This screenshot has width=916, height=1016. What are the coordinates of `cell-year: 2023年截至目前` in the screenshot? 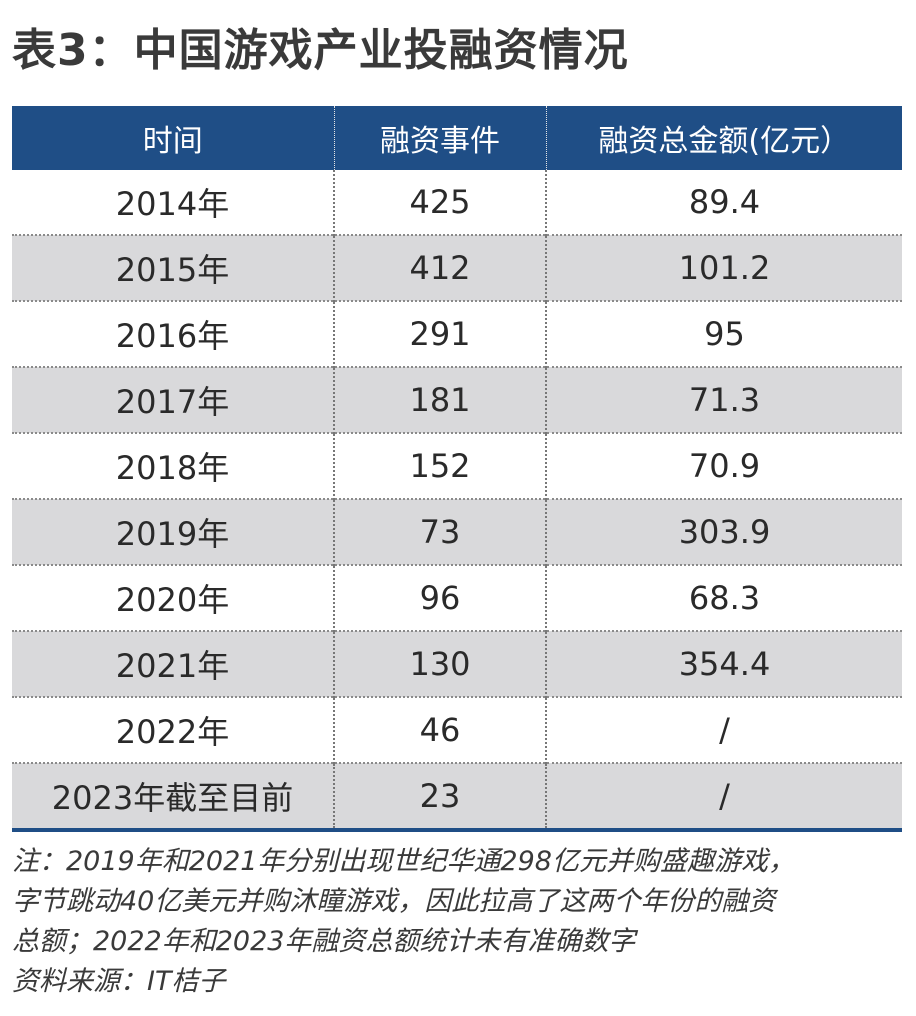 It's located at (173, 795).